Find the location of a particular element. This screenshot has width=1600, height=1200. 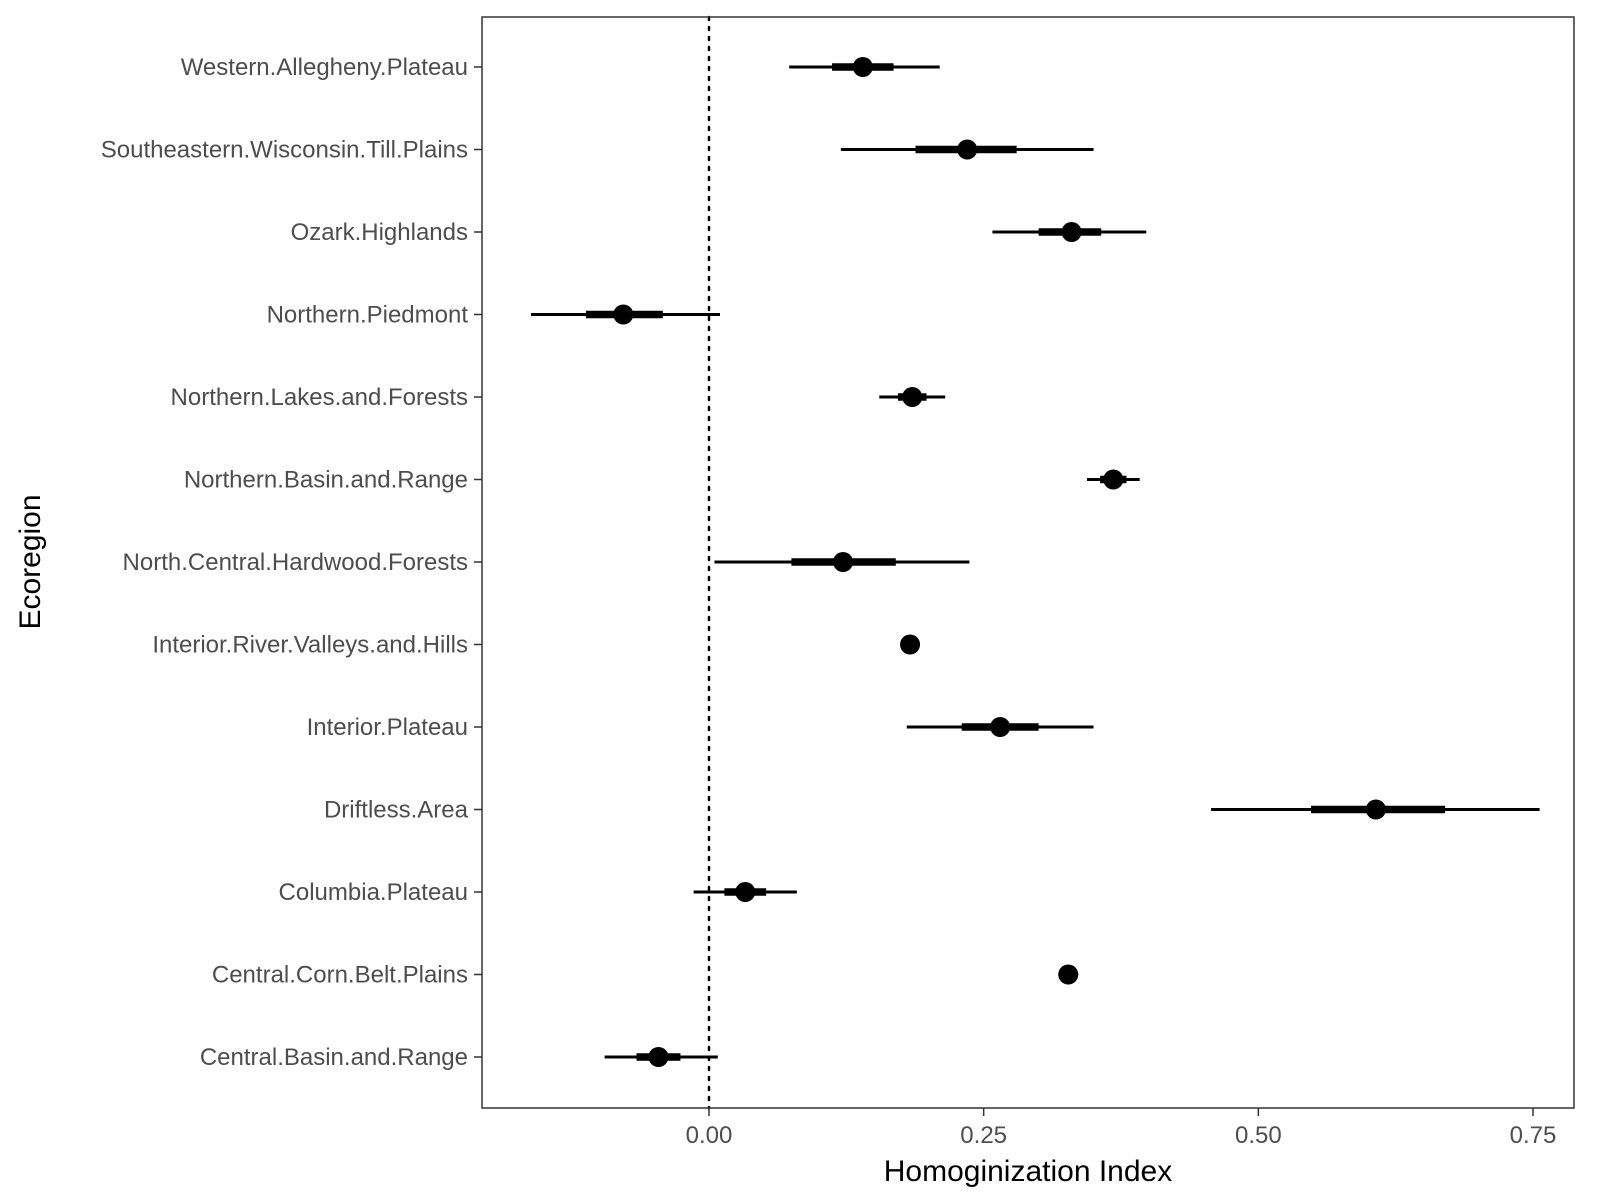

point-estimate-northern-lakes-and-forests is located at coordinates (912, 397).